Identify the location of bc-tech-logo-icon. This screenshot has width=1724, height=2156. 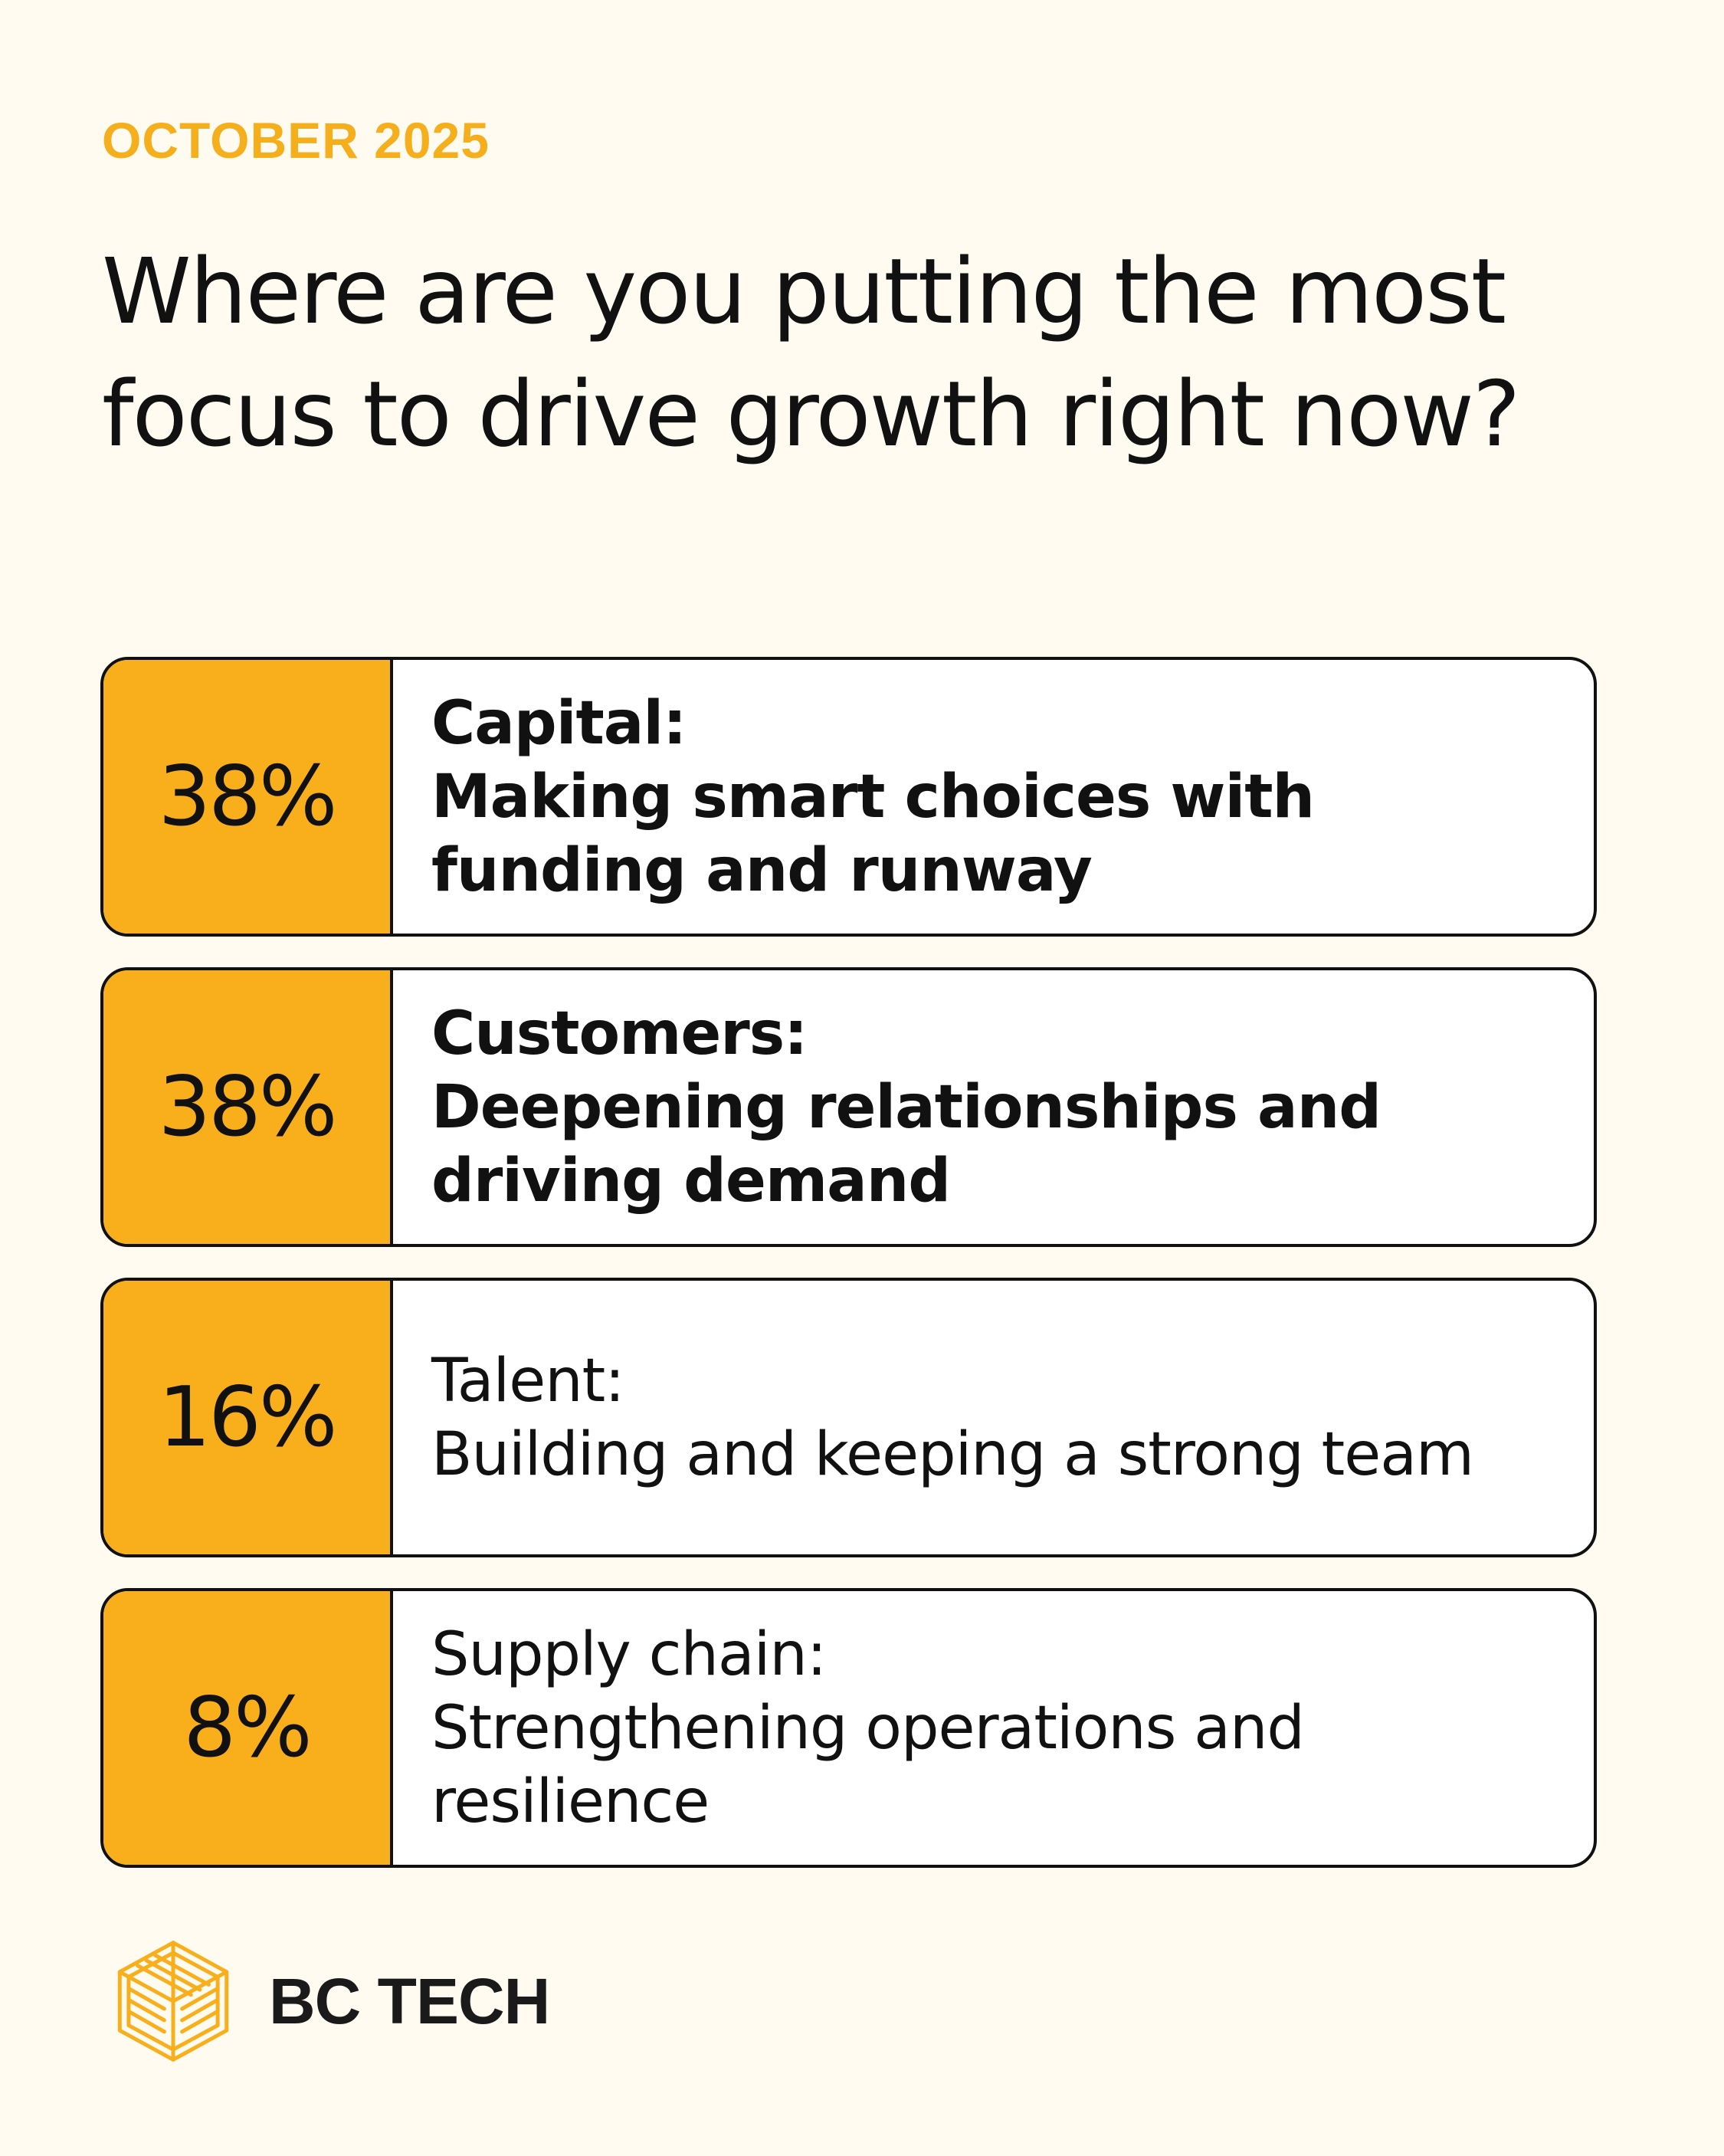
(173, 2002).